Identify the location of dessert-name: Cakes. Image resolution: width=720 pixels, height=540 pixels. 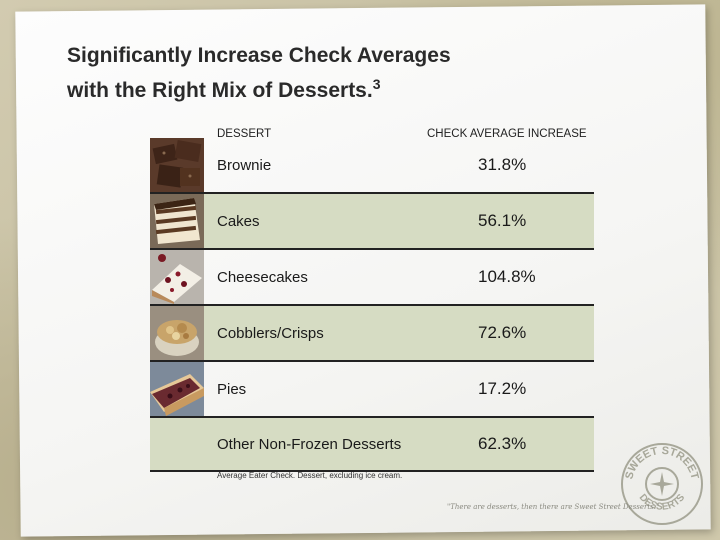
(238, 221).